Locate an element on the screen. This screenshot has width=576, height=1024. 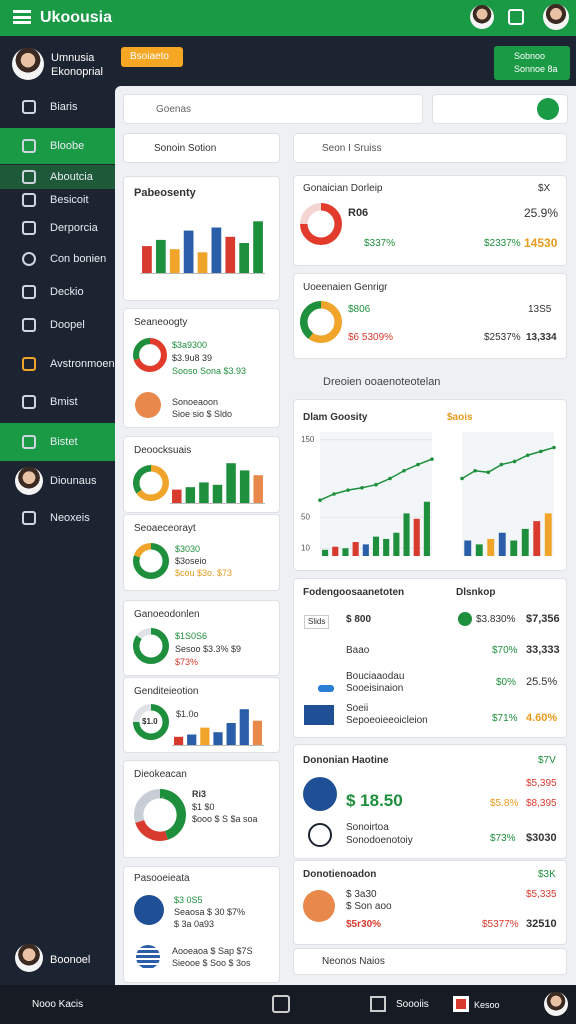
metric: $cou $3o. $73 is located at coordinates (204, 573).